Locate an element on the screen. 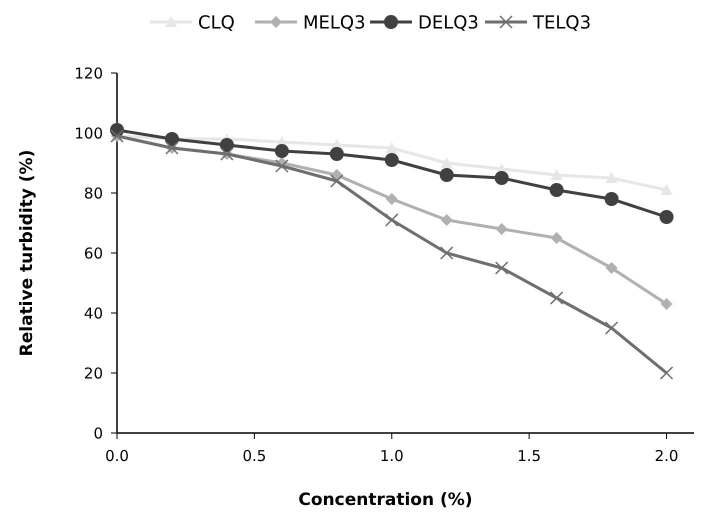 Image resolution: width=710 pixels, height=517 pixels. y-axis-title: Relative turbidity (%) is located at coordinates (27, 253).